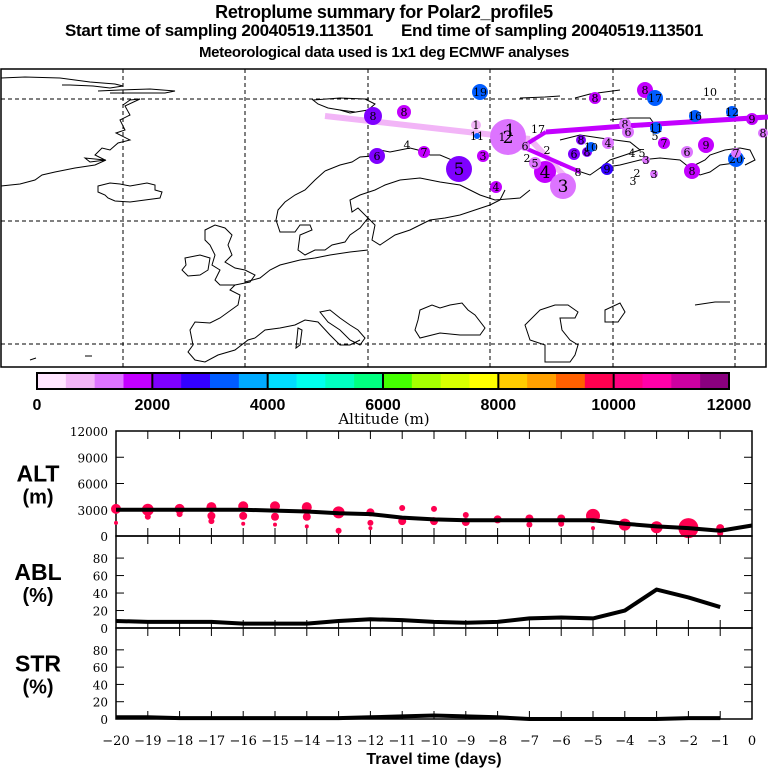  Describe the element at coordinates (497, 741) in the screenshot. I see `x-tick-label: −8` at that location.